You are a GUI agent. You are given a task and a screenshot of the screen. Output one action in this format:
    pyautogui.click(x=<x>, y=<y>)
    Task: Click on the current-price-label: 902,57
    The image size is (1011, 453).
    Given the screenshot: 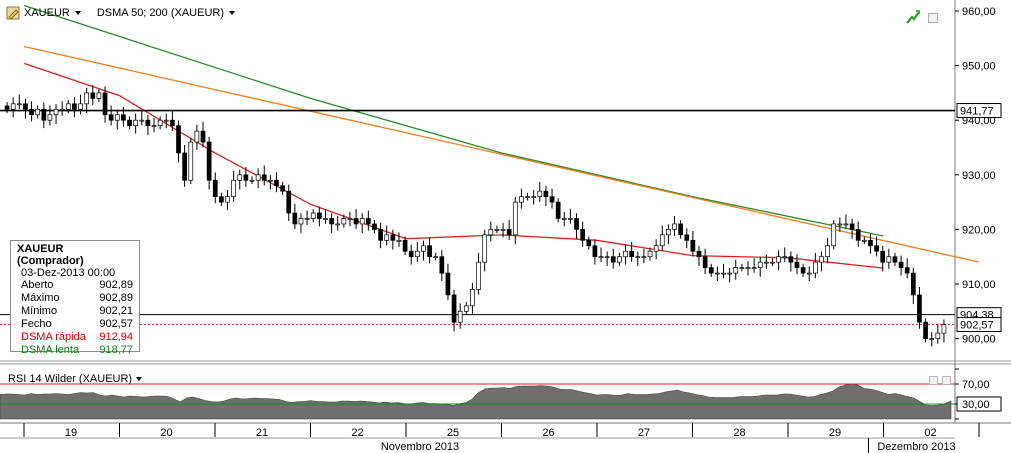 What is the action you would take?
    pyautogui.click(x=977, y=326)
    